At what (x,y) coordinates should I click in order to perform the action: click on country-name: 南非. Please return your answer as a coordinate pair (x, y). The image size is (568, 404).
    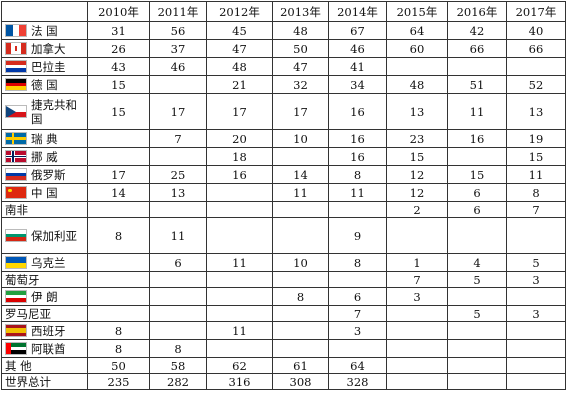
    Looking at the image, I should click on (16, 209).